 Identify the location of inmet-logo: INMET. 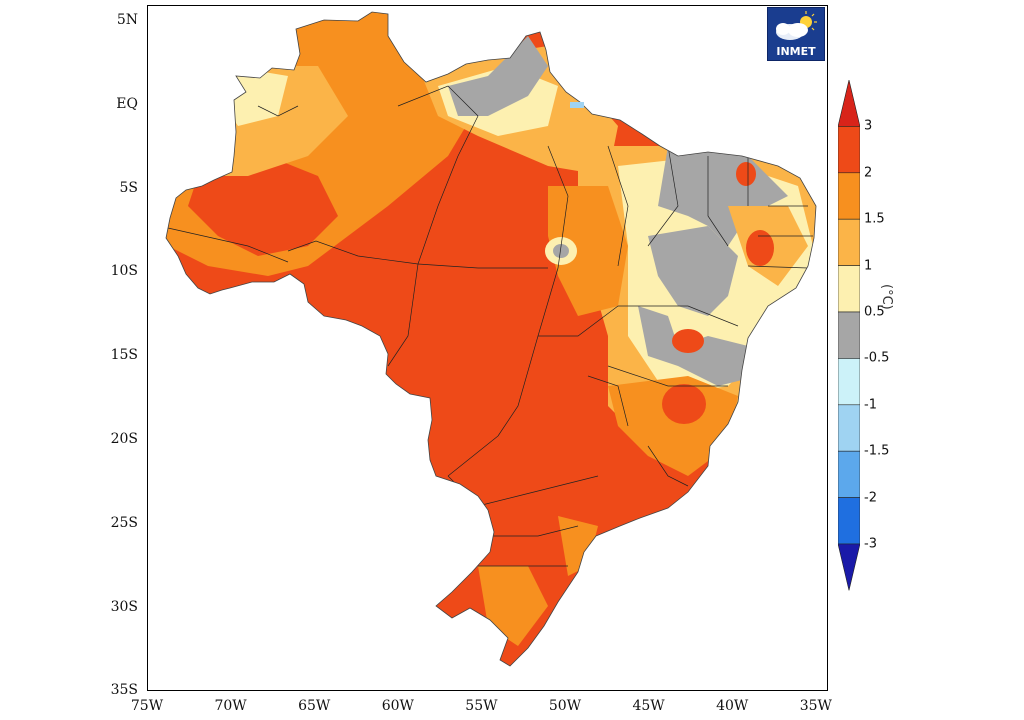
(796, 34).